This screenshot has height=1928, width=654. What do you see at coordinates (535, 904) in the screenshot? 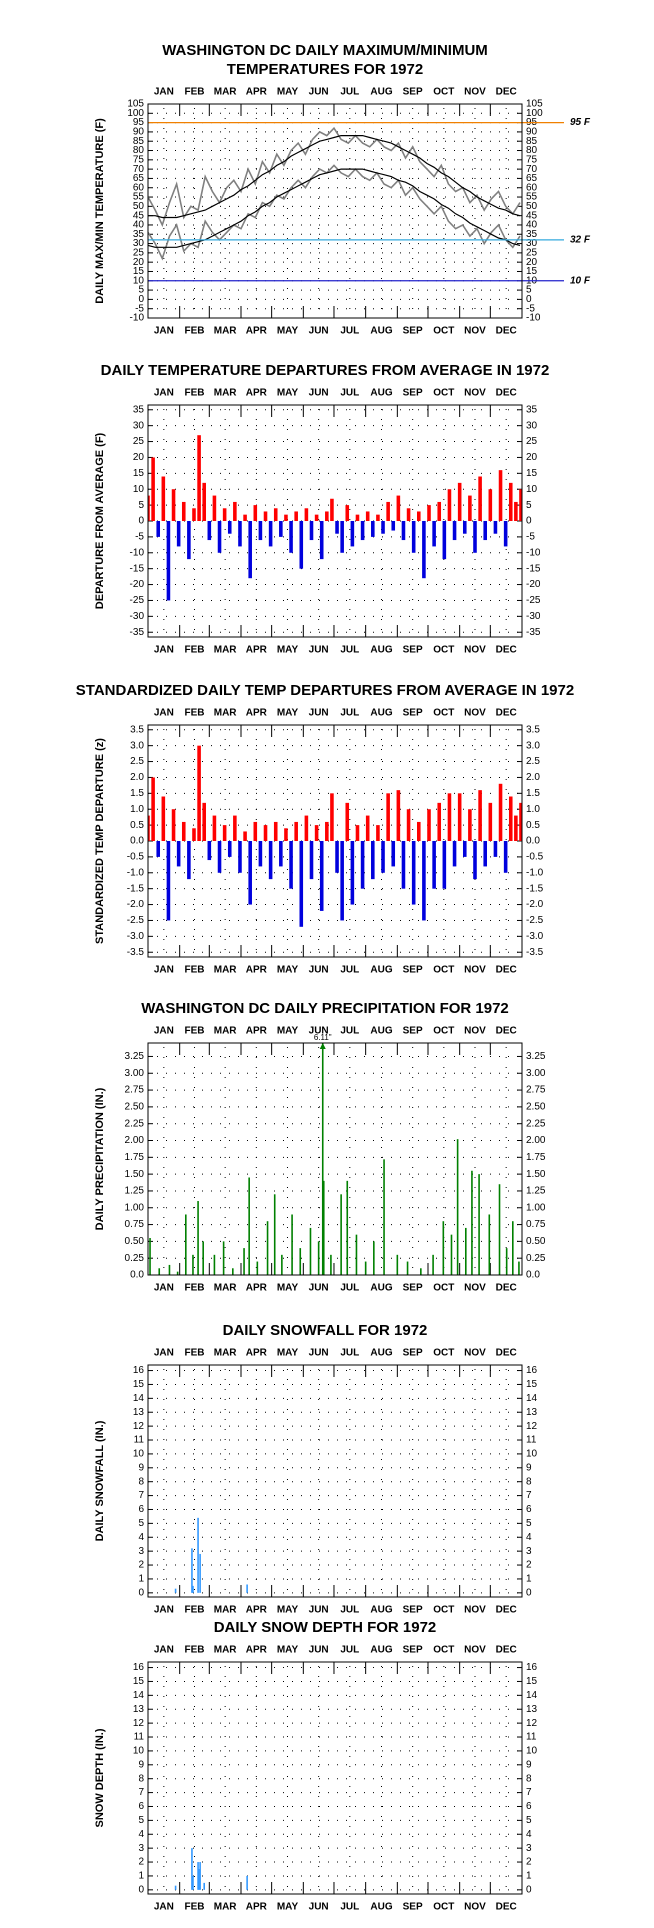
I see `y-tick-label: -2.0` at bounding box center [535, 904].